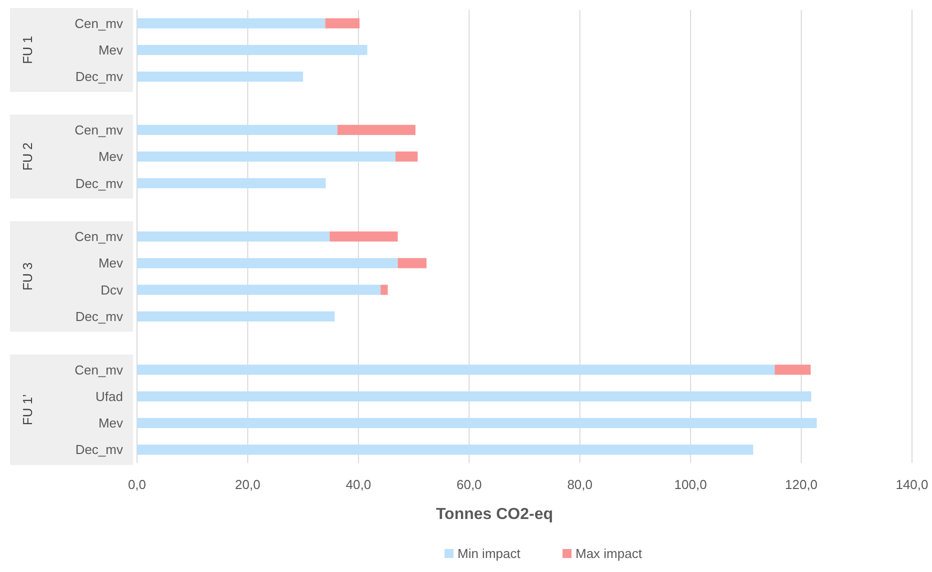  What do you see at coordinates (27, 50) in the screenshot?
I see `text: FU 1` at bounding box center [27, 50].